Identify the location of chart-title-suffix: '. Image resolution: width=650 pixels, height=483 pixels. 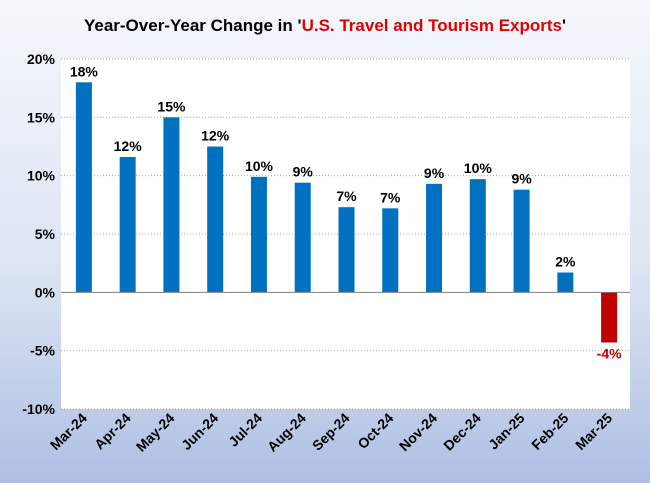
(564, 25).